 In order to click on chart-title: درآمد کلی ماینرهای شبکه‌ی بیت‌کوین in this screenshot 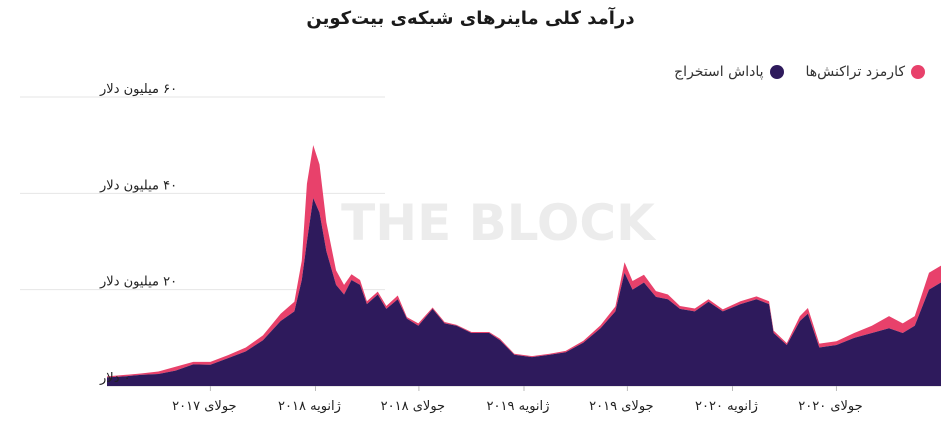, I will do `click(470, 18)`.